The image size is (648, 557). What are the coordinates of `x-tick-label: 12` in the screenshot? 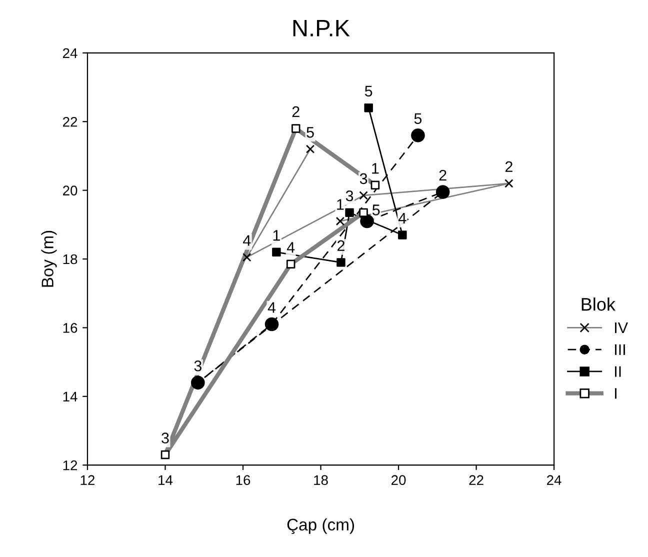 It's located at (87, 480).